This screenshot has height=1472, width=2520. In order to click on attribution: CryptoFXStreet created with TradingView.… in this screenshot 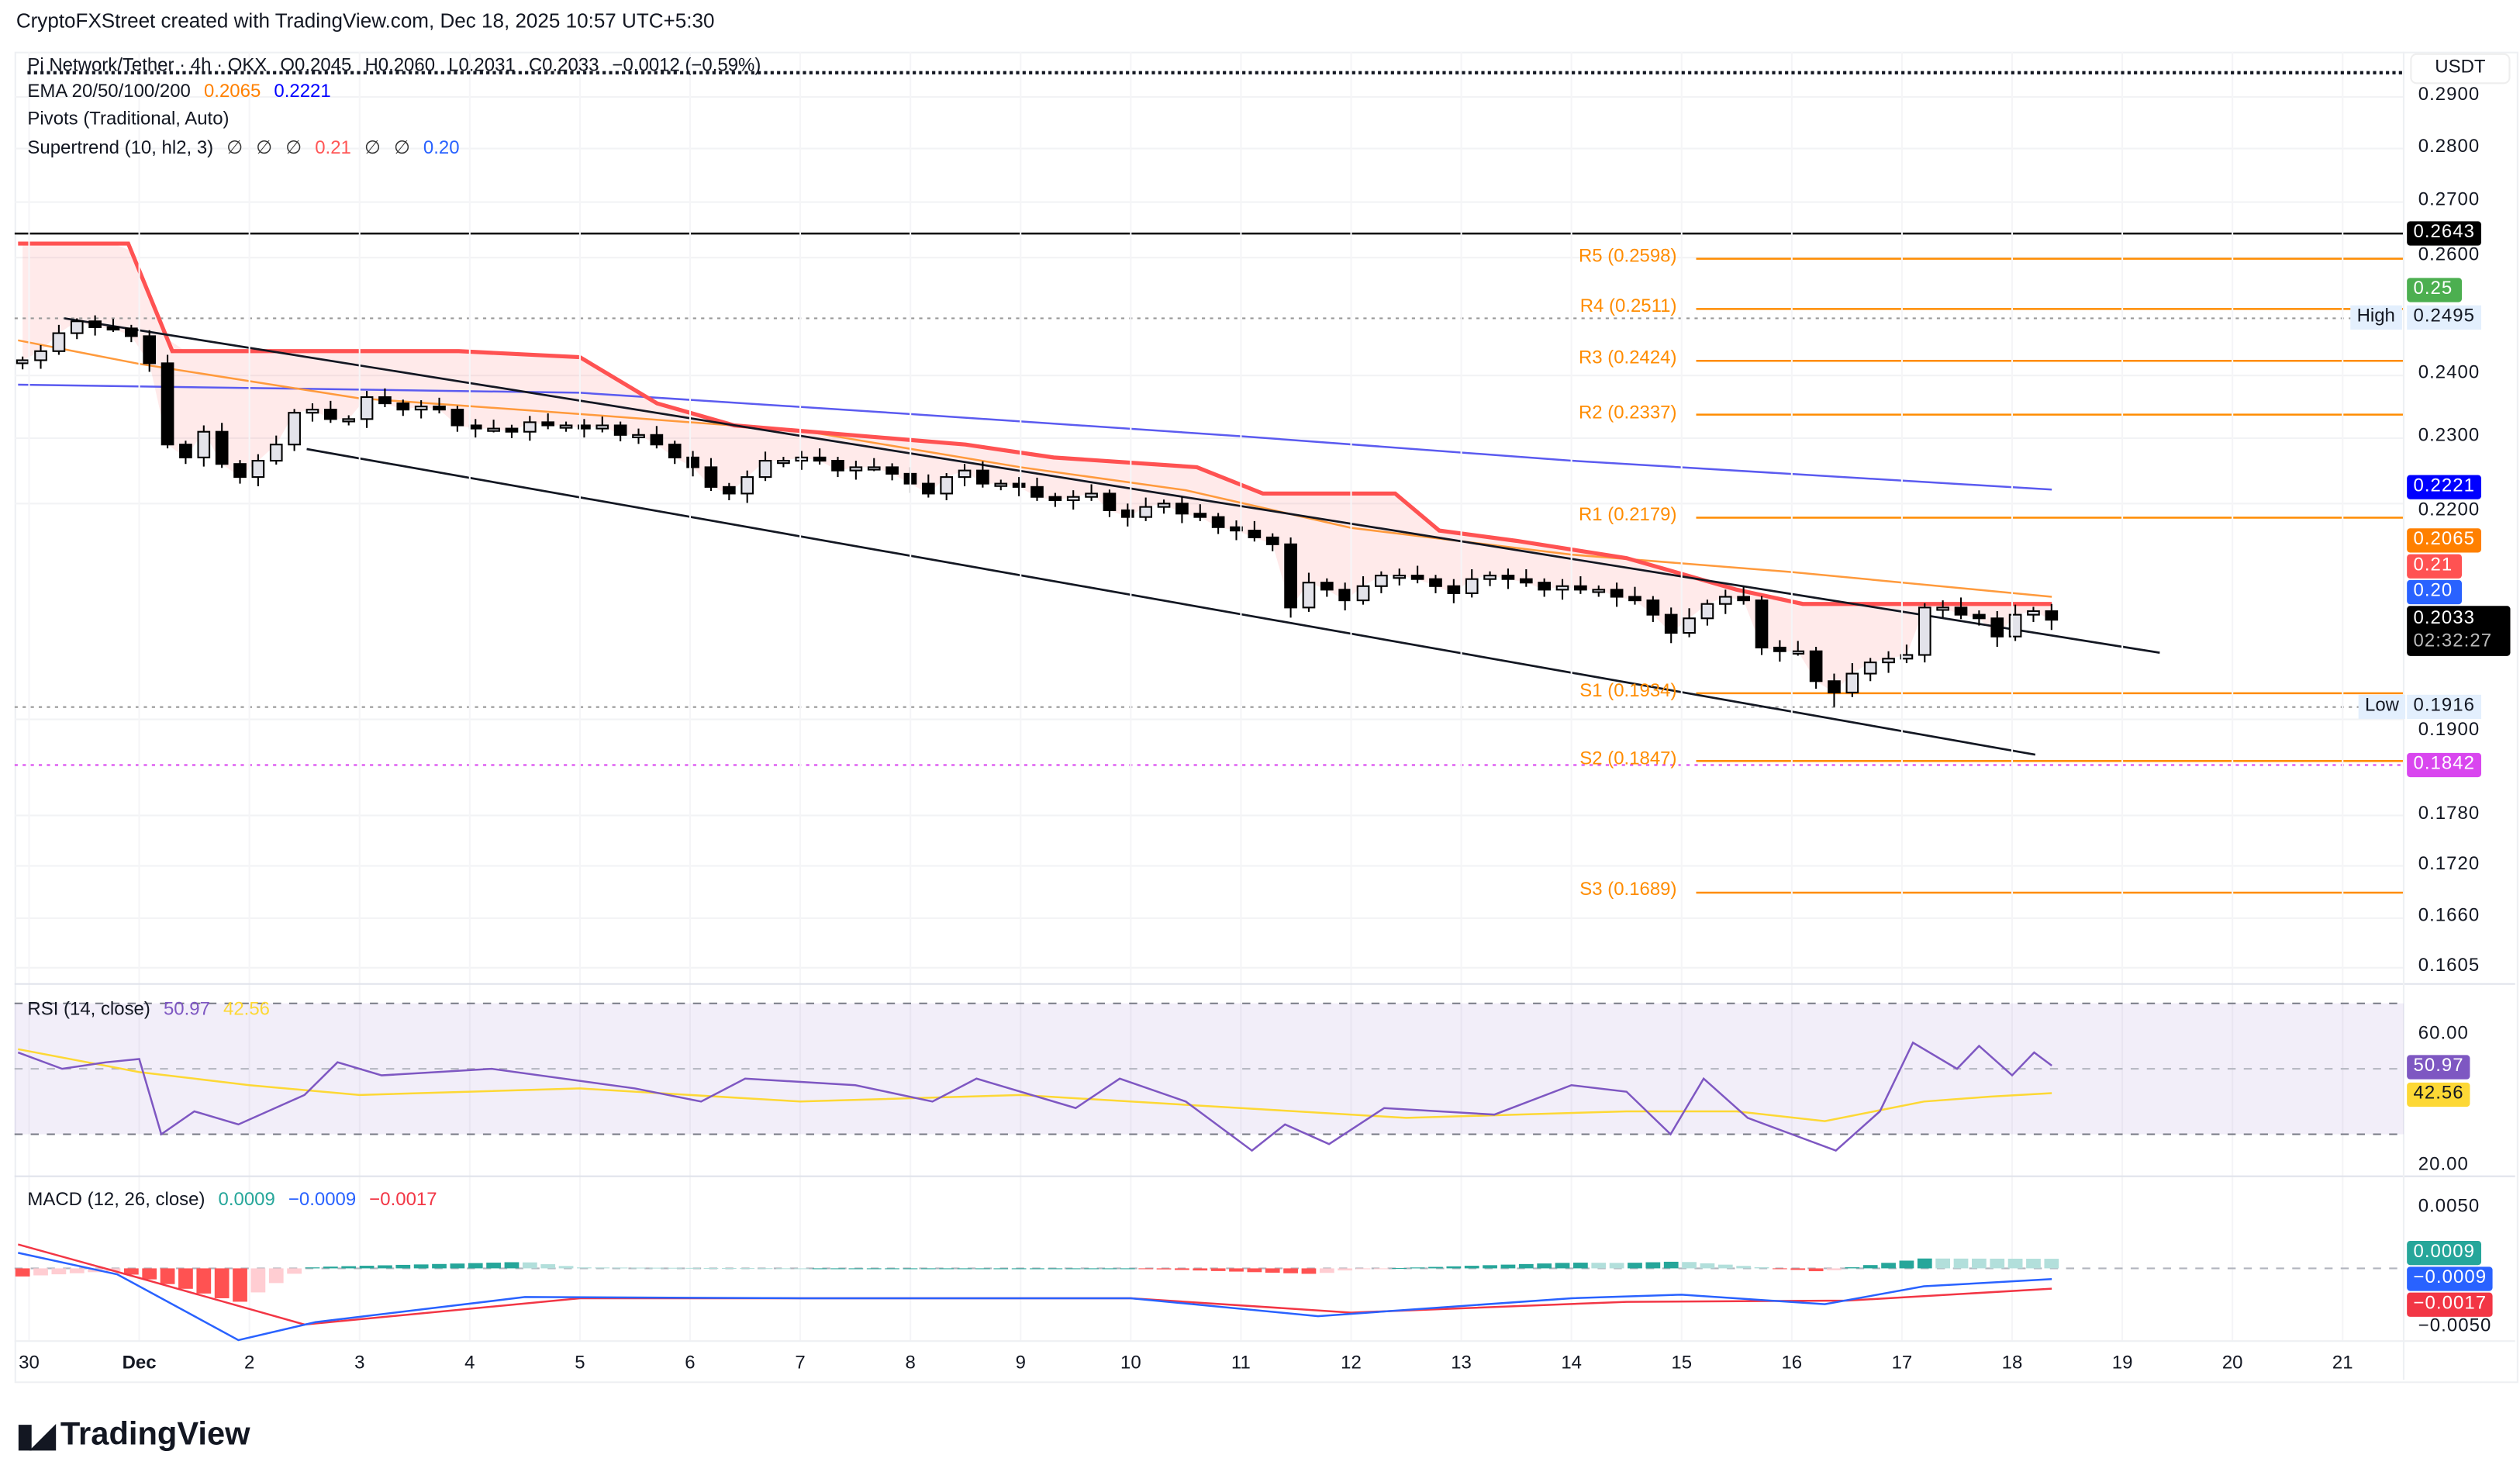, I will do `click(365, 21)`.